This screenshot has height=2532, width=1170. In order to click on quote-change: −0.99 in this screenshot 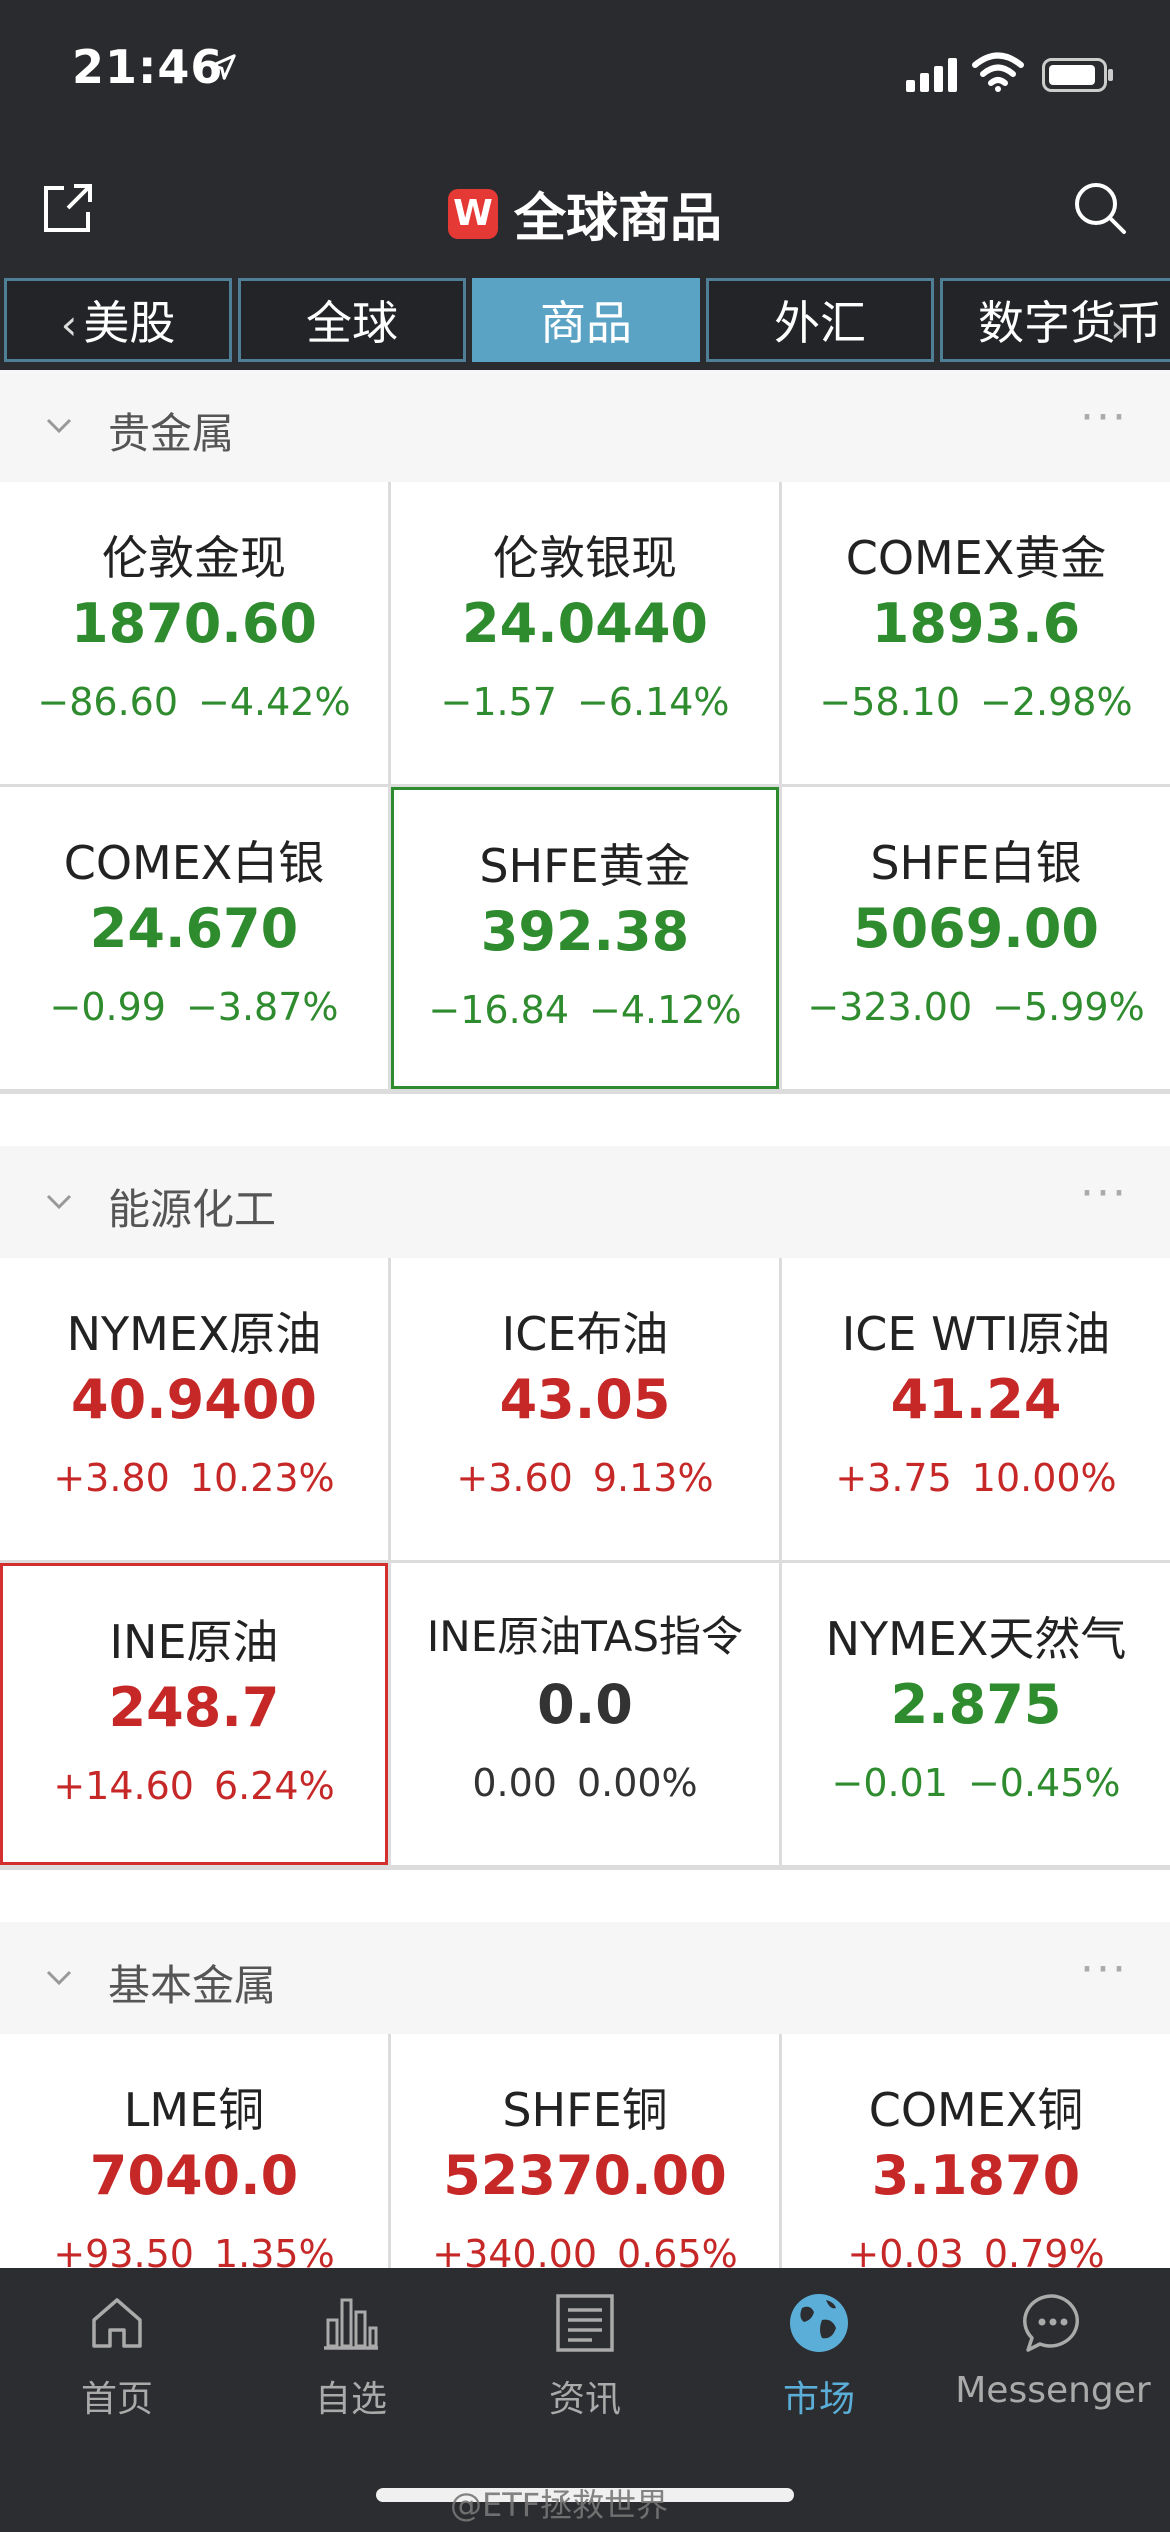, I will do `click(107, 1007)`.